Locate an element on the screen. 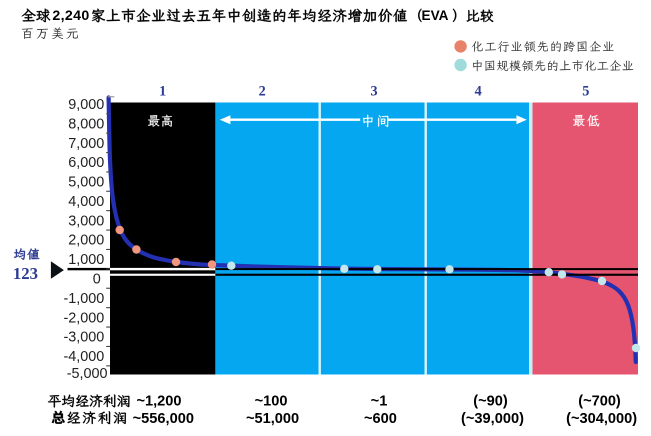 The width and height of the screenshot is (651, 436). svg-text: EVA is located at coordinates (435, 15).